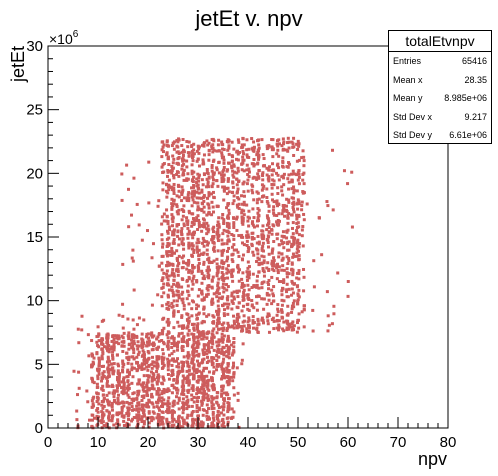  I want to click on x-tick-label: 70, so click(398, 442).